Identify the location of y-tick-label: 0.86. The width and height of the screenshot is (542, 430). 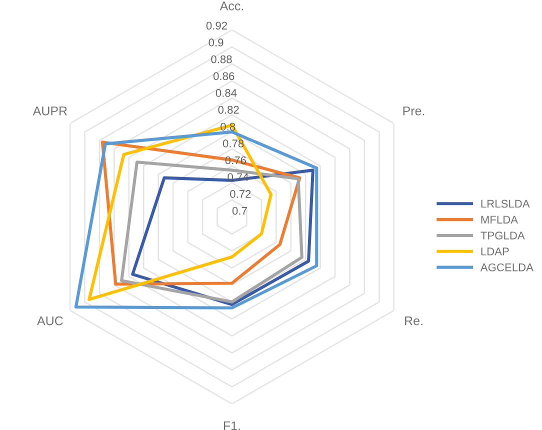
(223, 76).